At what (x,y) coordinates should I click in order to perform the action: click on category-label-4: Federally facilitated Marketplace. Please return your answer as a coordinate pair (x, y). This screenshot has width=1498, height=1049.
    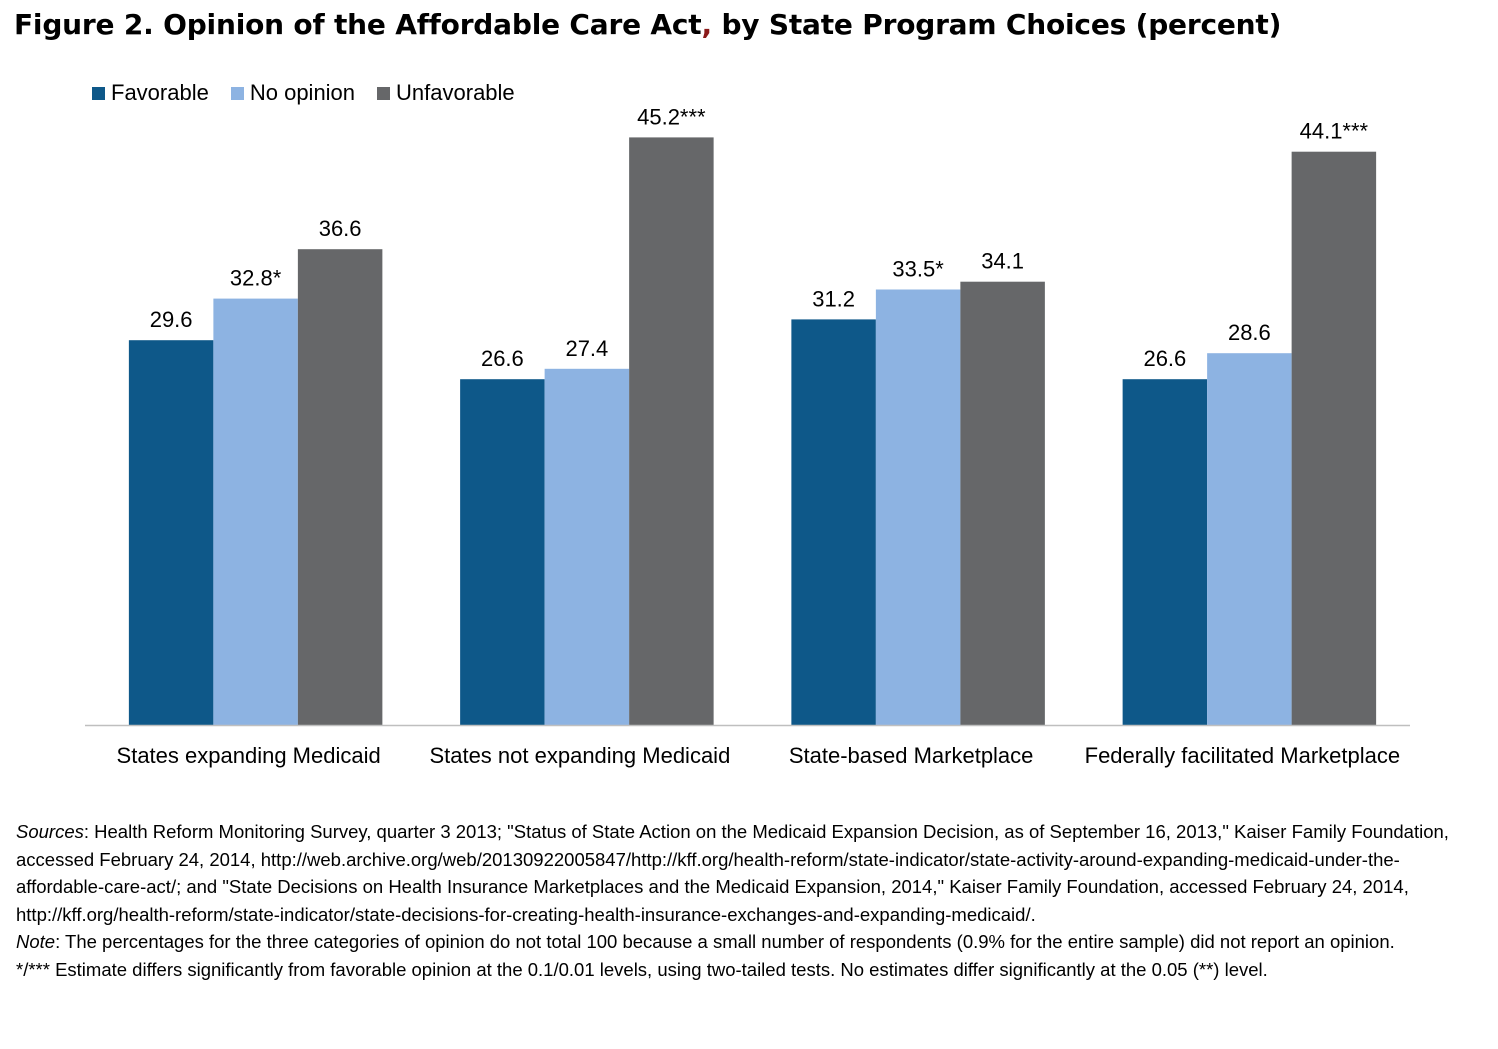
    Looking at the image, I should click on (1242, 755).